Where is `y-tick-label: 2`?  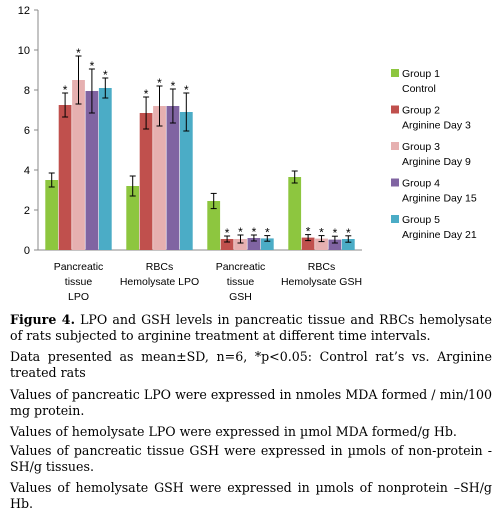 y-tick-label: 2 is located at coordinates (27, 211).